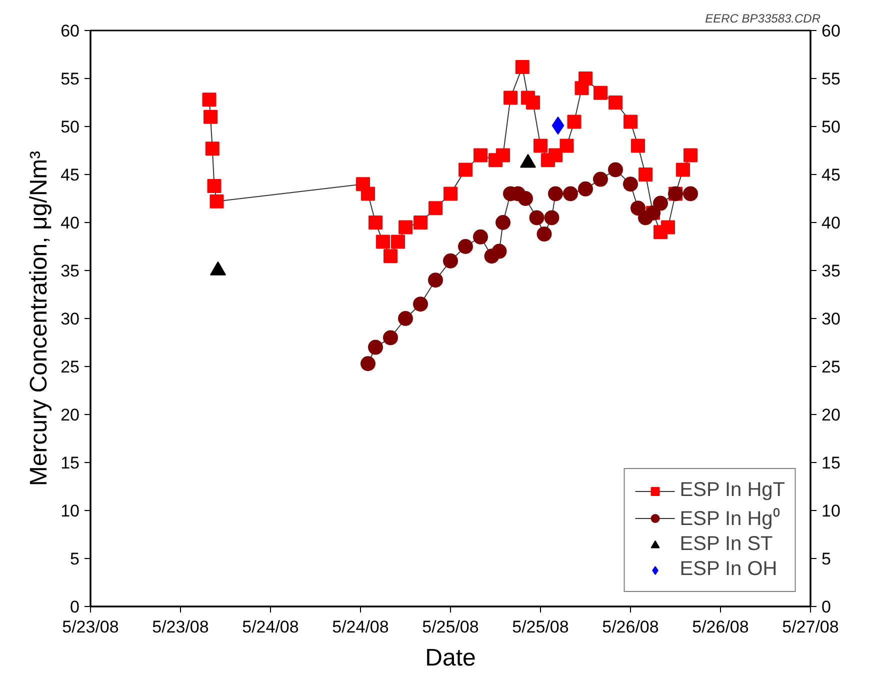 Image resolution: width=870 pixels, height=676 pixels. What do you see at coordinates (70, 223) in the screenshot?
I see `y-tick-label: 40` at bounding box center [70, 223].